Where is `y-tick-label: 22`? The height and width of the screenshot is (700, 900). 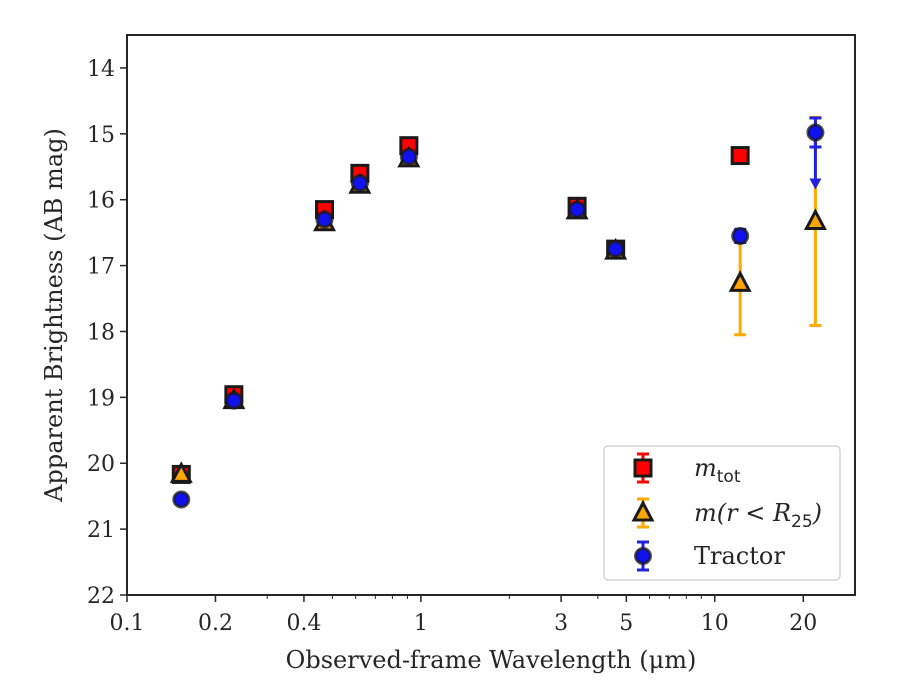 y-tick-label: 22 is located at coordinates (101, 596).